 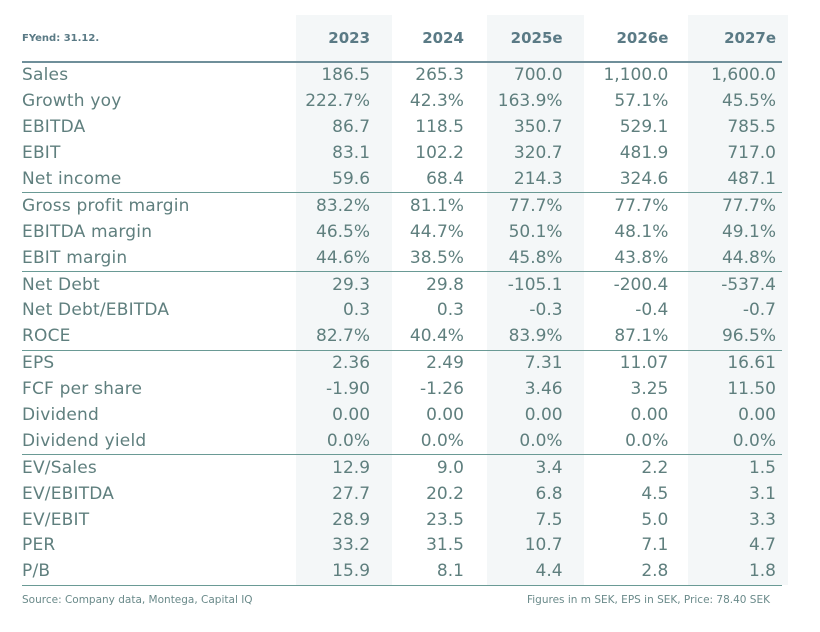 I want to click on cell-value: -1.90, so click(x=348, y=389).